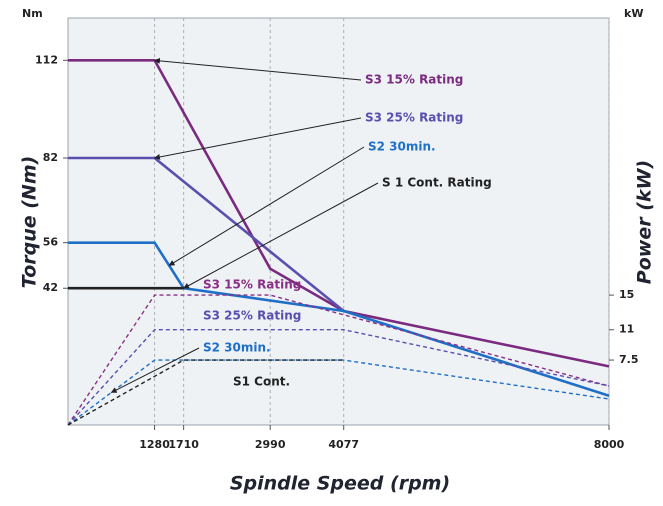 The width and height of the screenshot is (663, 506). What do you see at coordinates (437, 183) in the screenshot?
I see `series-label: S 1 Cont. Rating` at bounding box center [437, 183].